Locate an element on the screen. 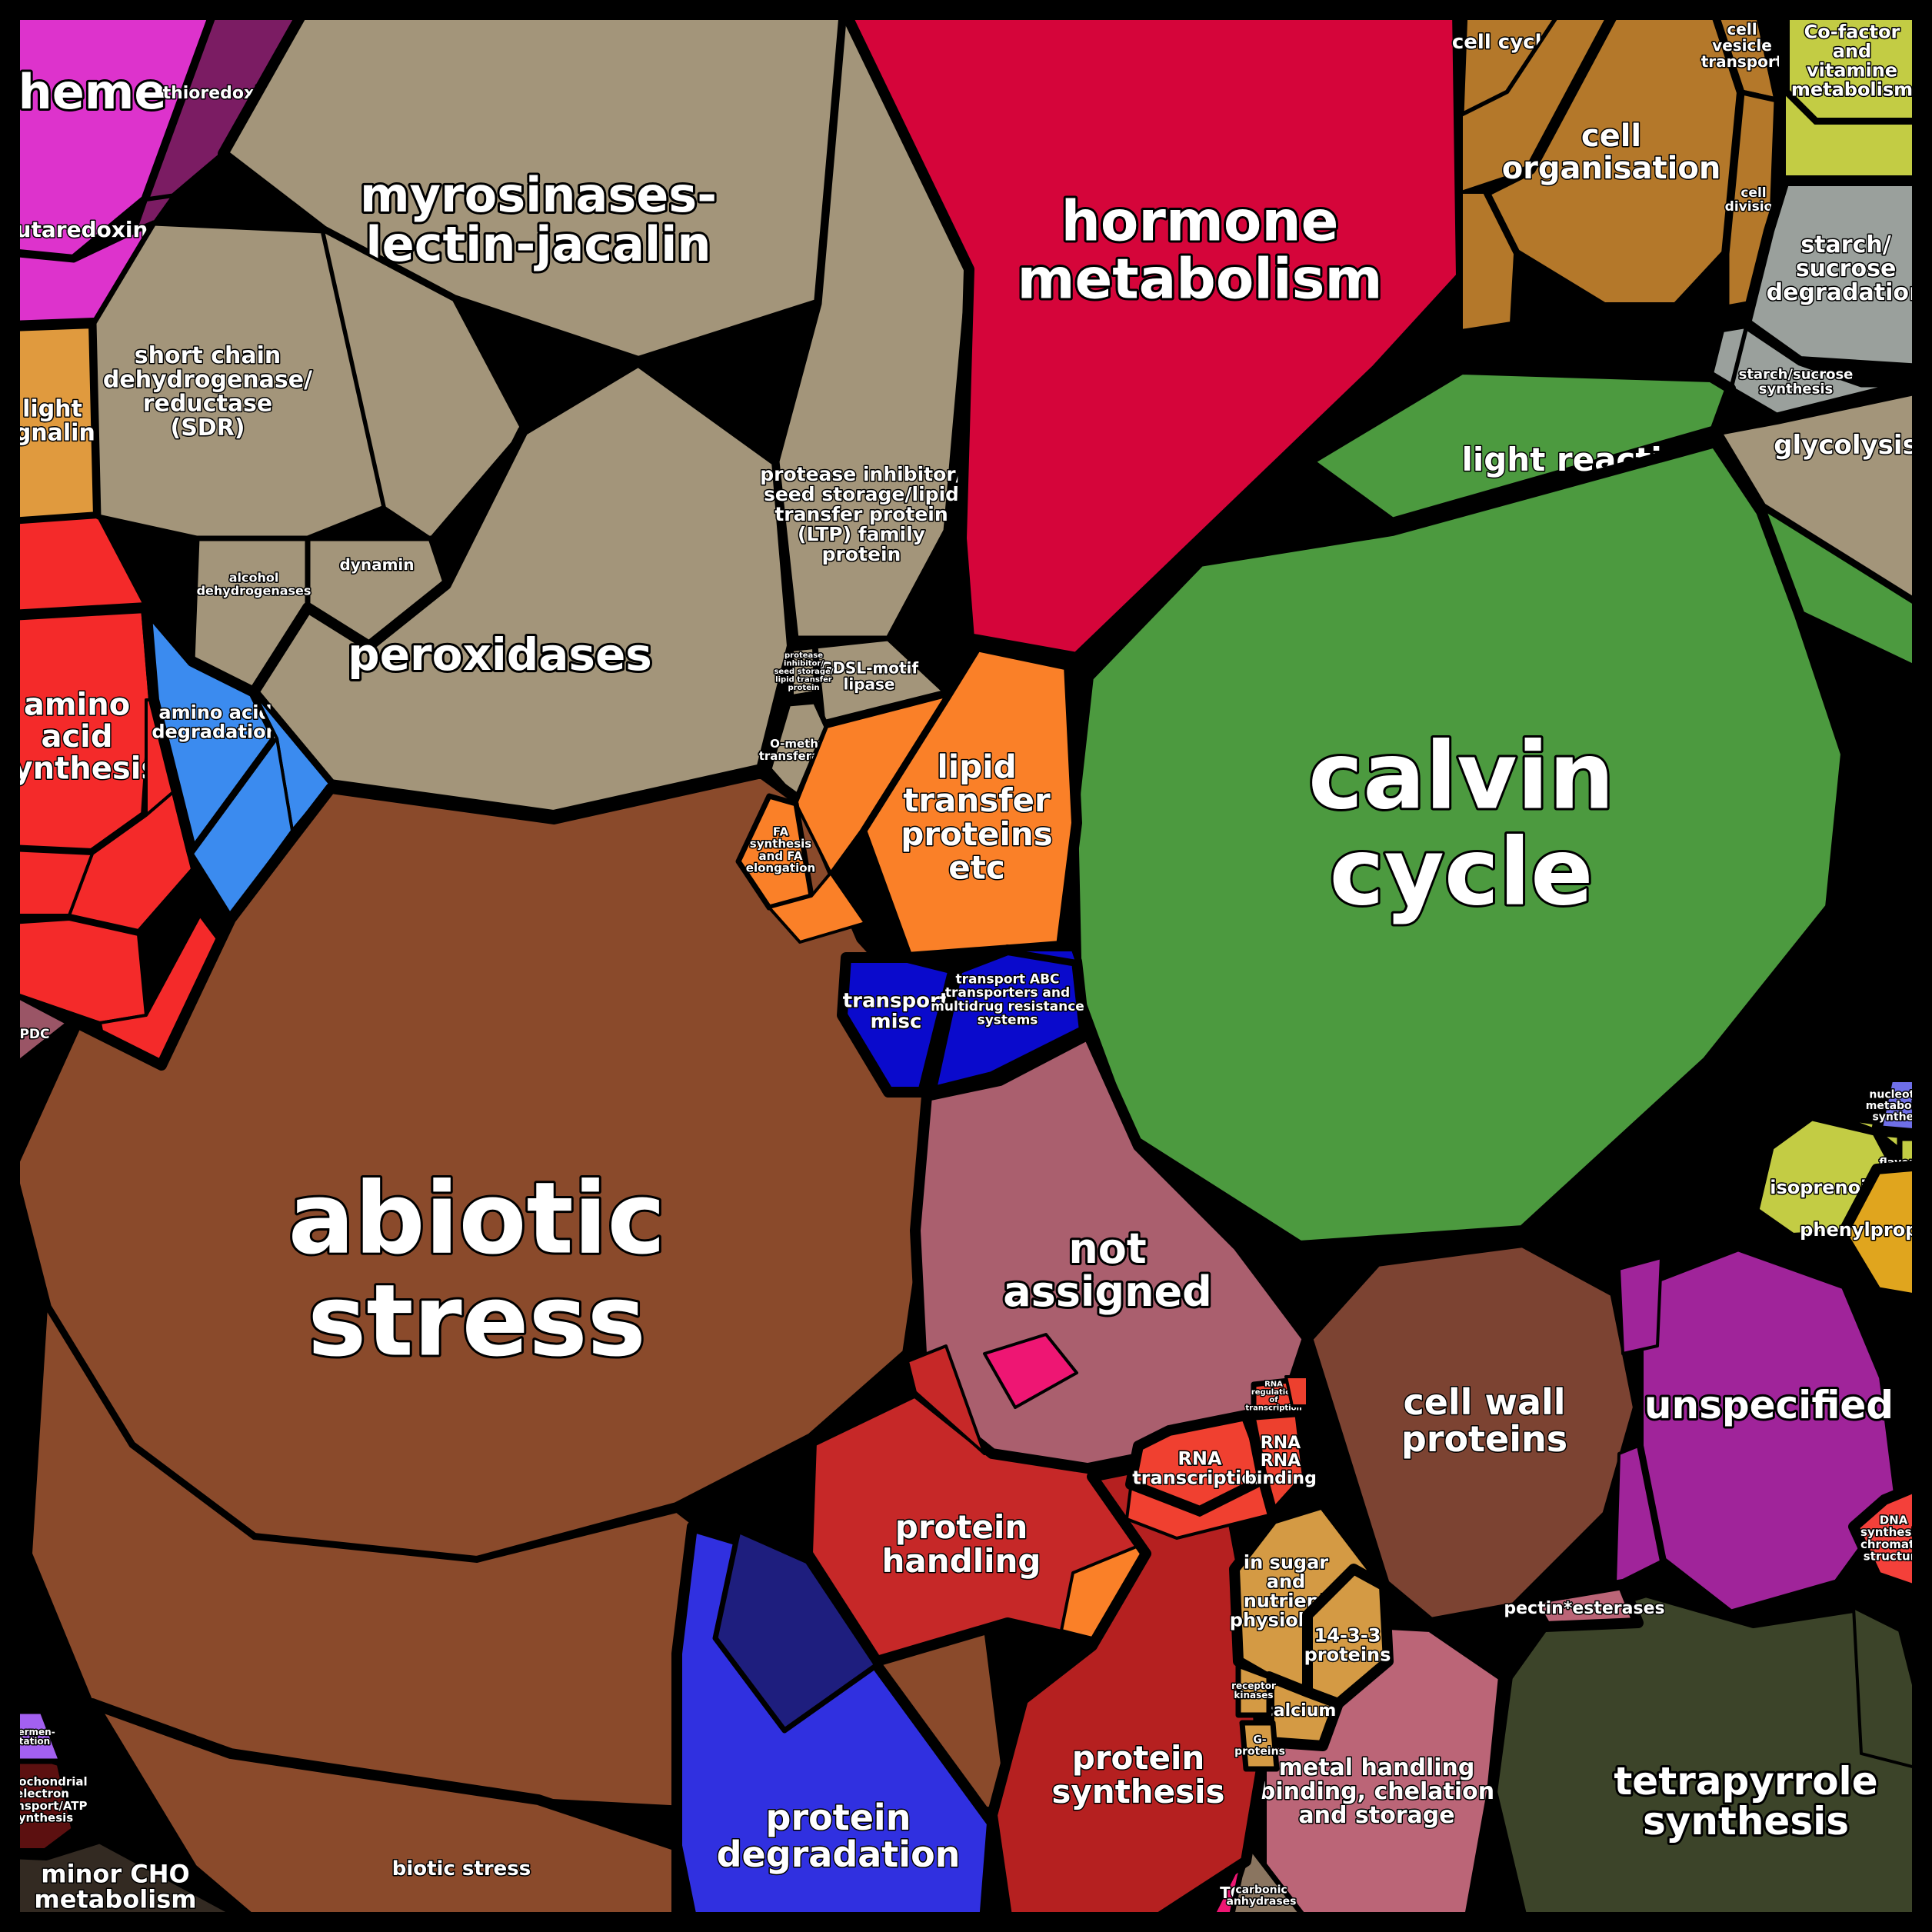 The width and height of the screenshot is (1932, 1932). cell-label-fa_synth: FA synthesis and FA elongation is located at coordinates (780, 849).